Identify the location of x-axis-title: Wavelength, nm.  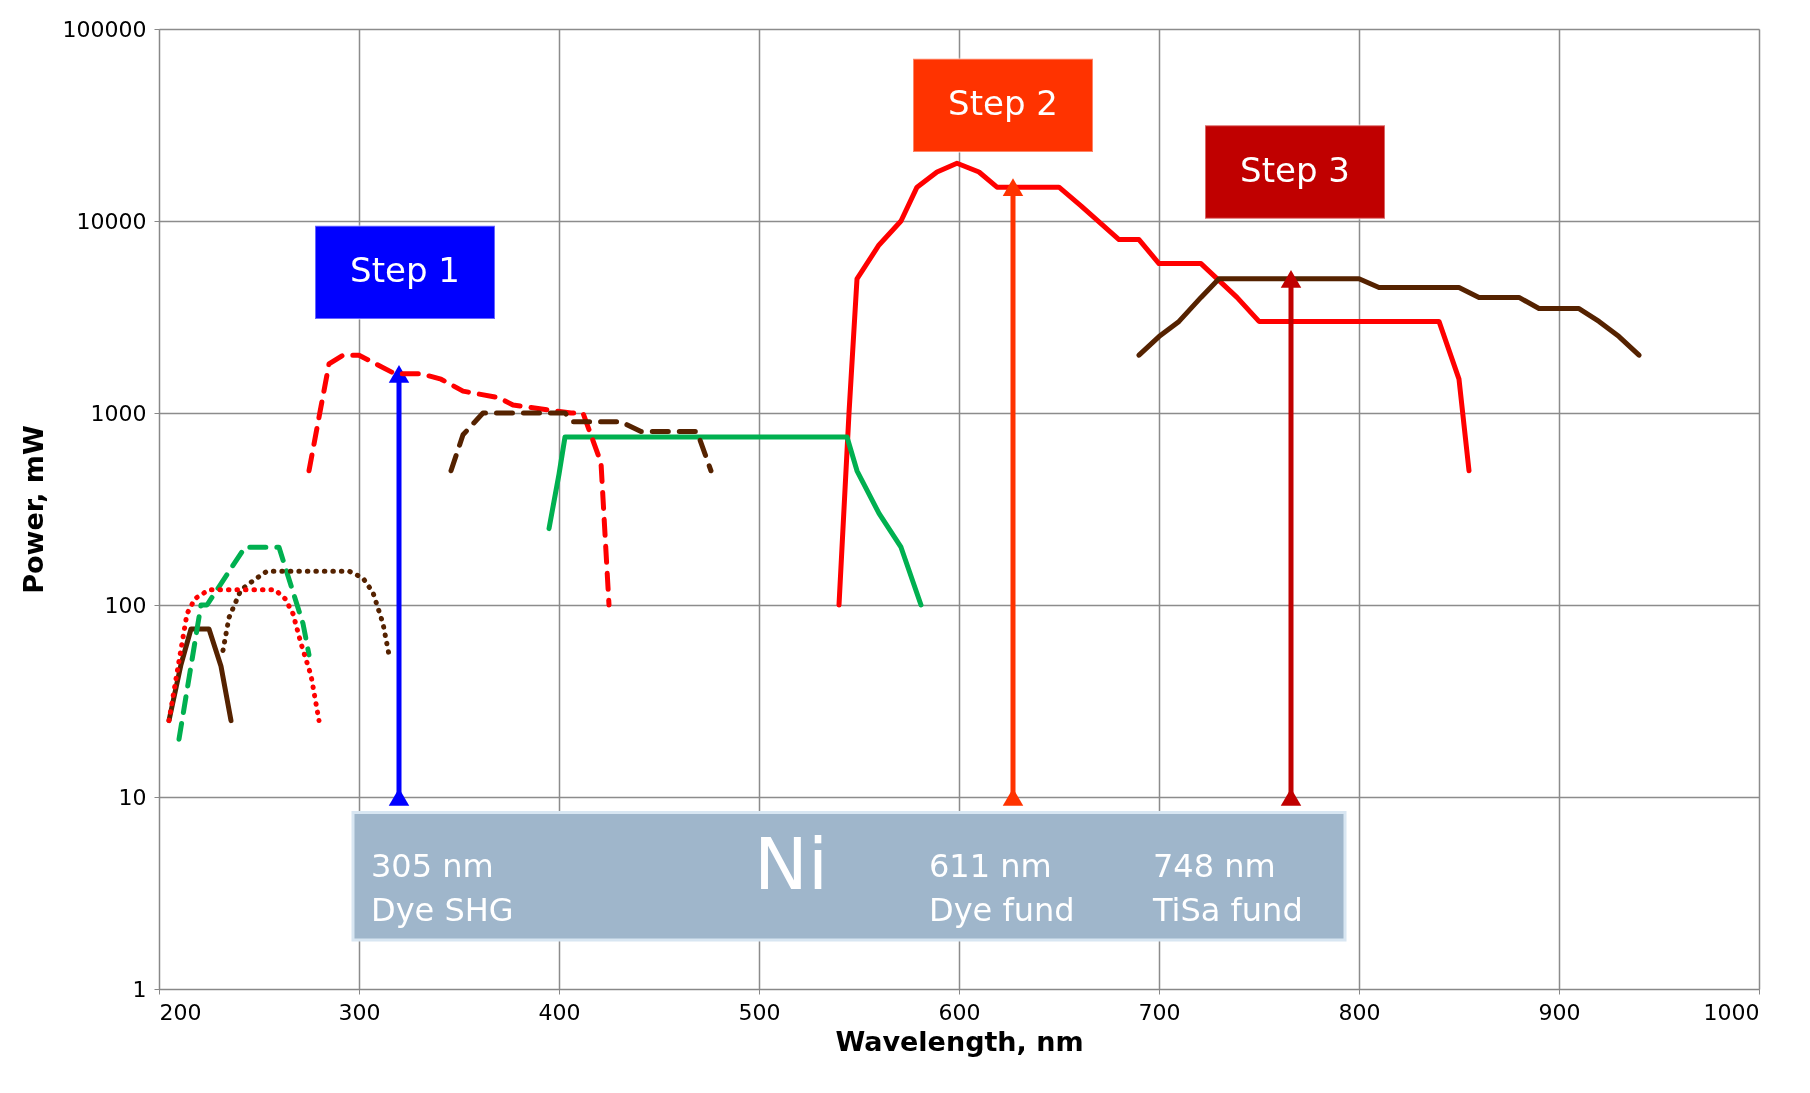
(959, 1041).